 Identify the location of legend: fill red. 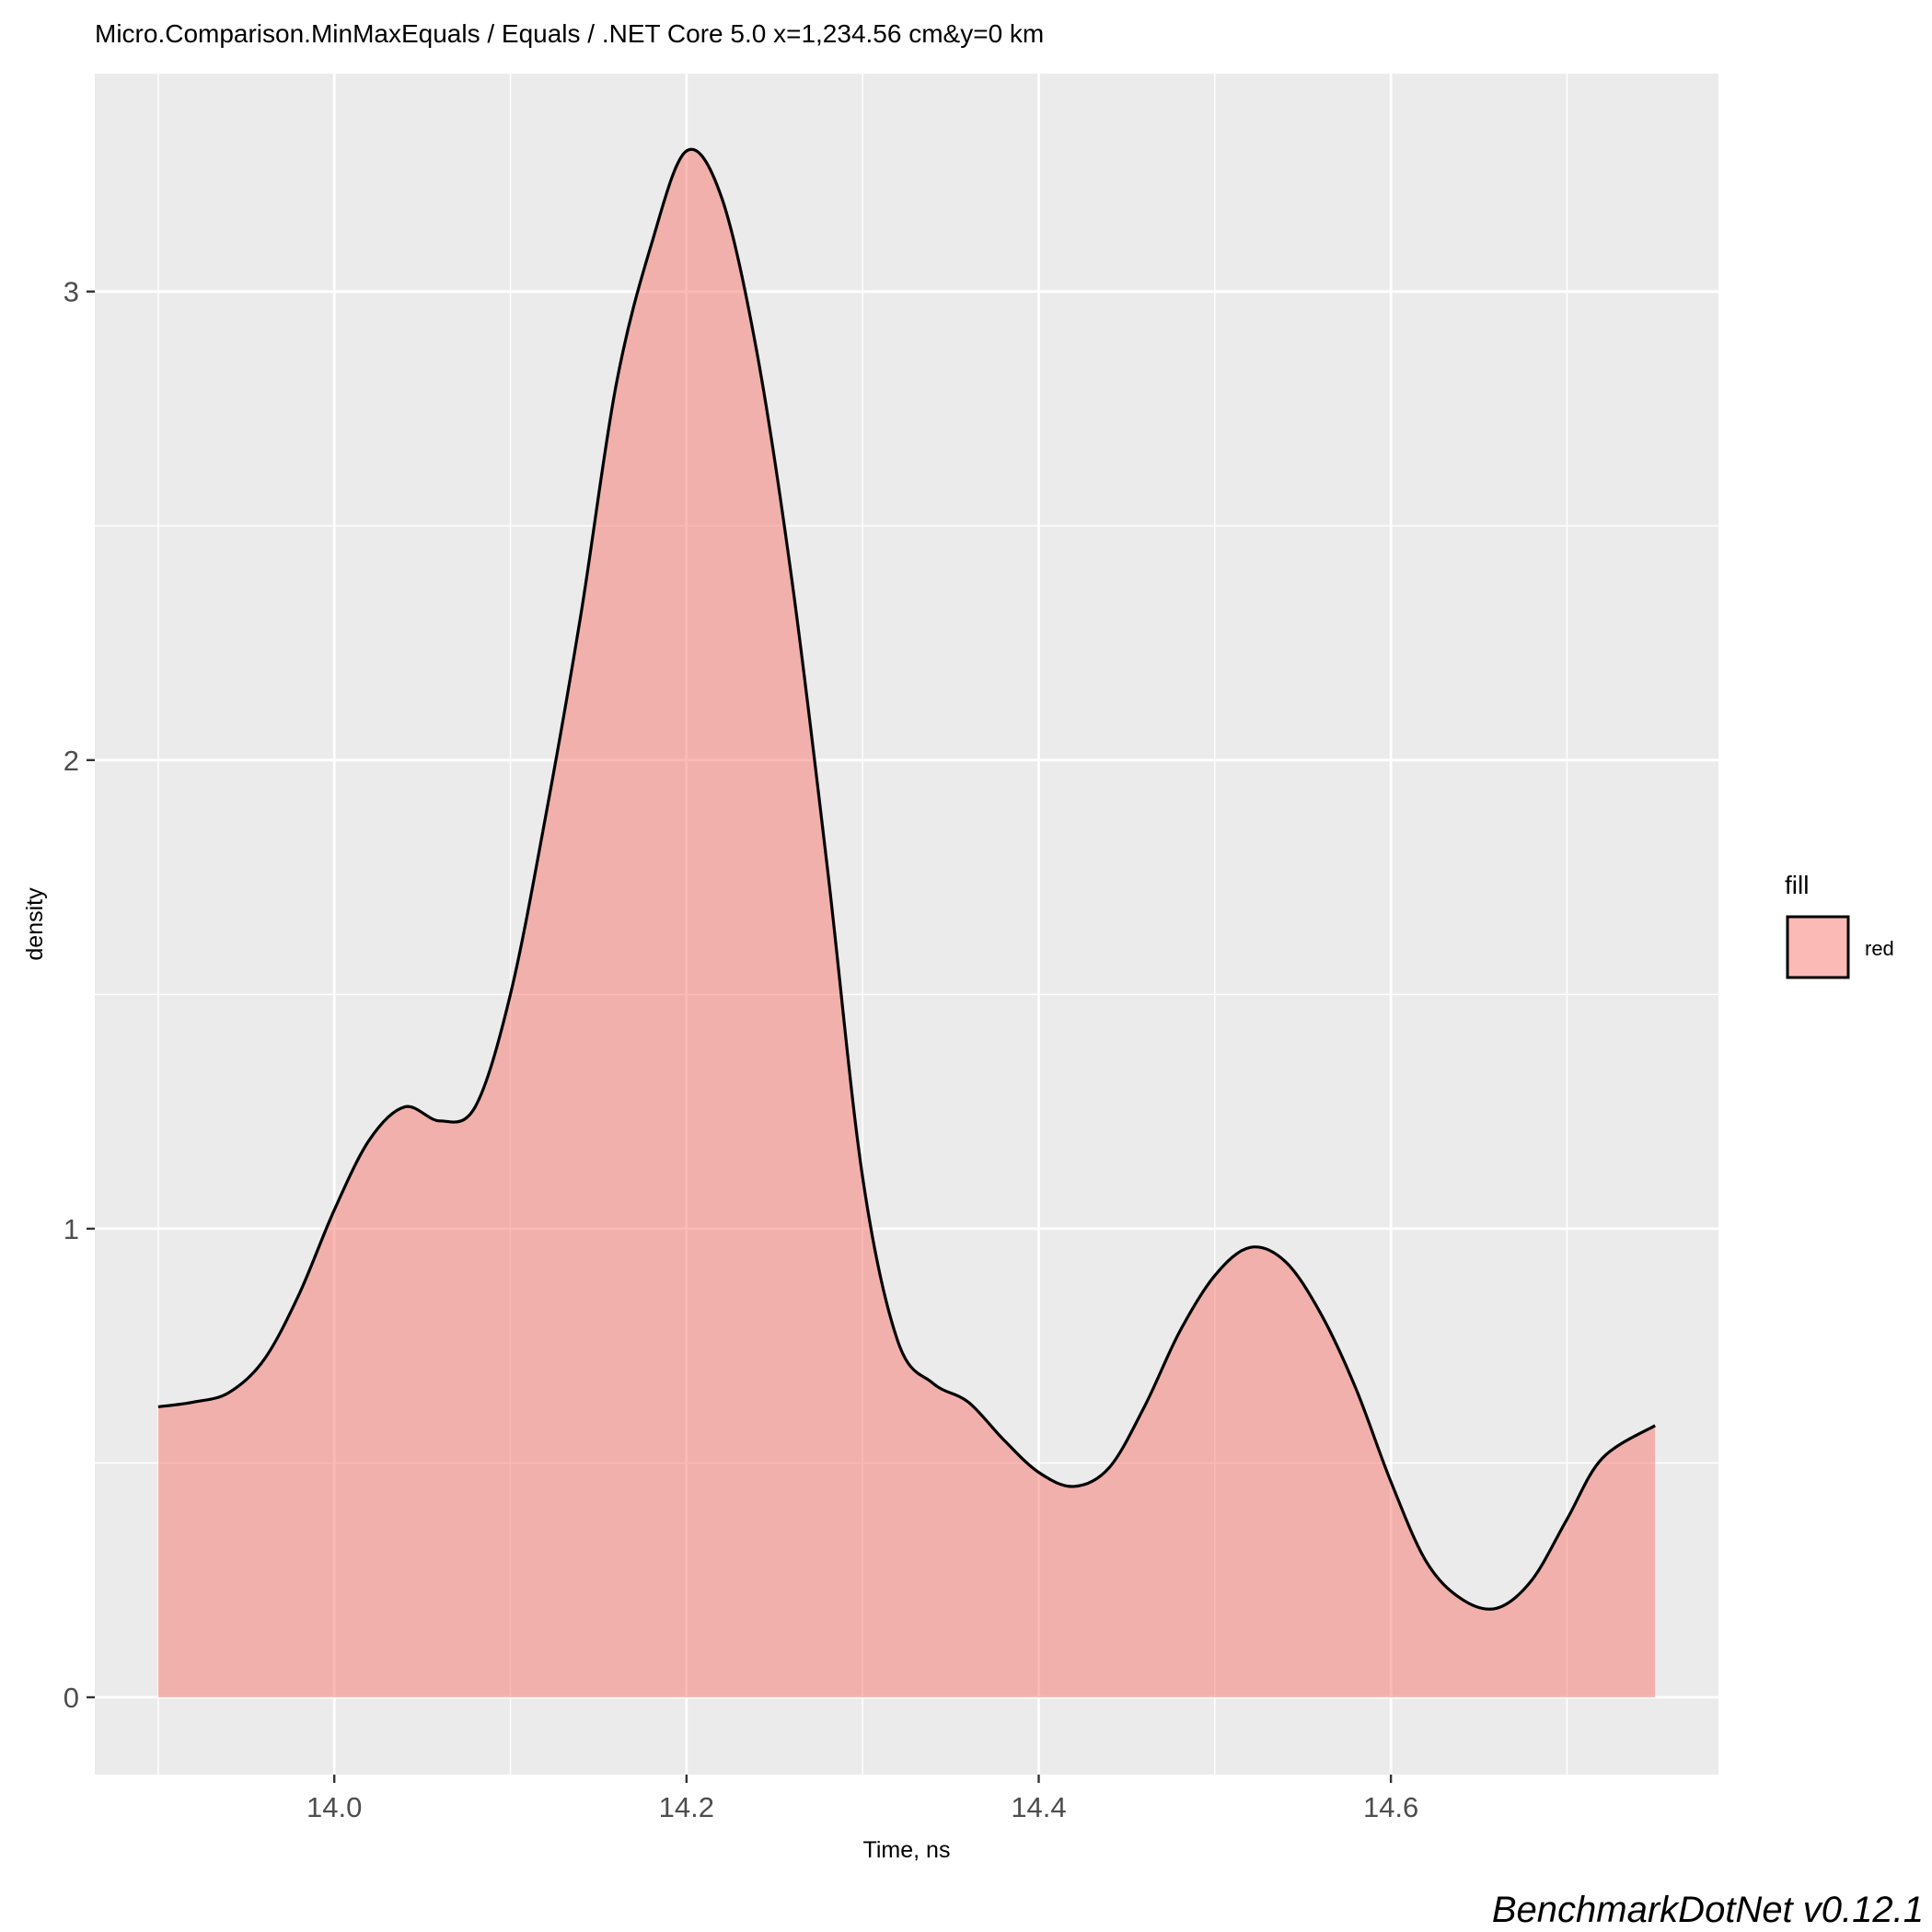
(1840, 925).